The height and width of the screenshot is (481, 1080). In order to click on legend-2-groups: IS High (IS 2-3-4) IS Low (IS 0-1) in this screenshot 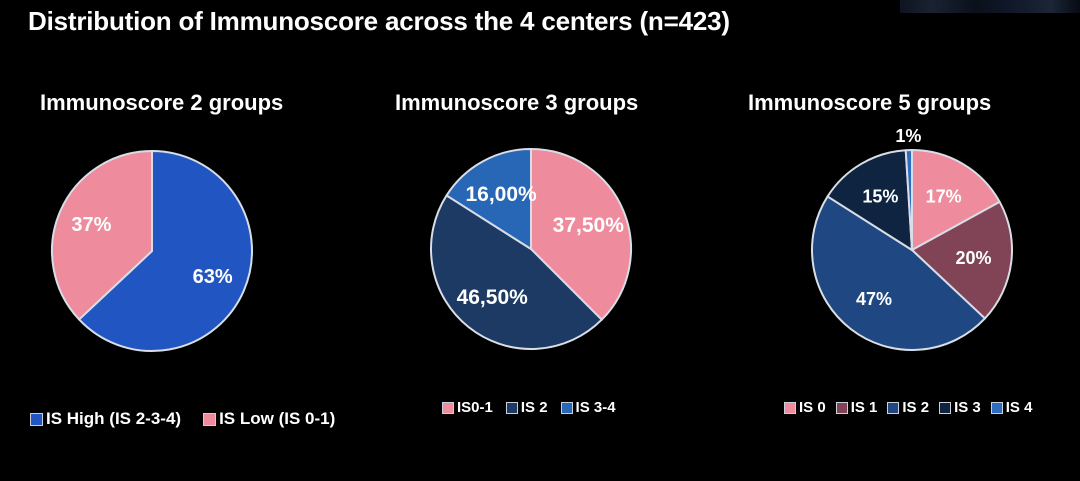, I will do `click(182, 419)`.